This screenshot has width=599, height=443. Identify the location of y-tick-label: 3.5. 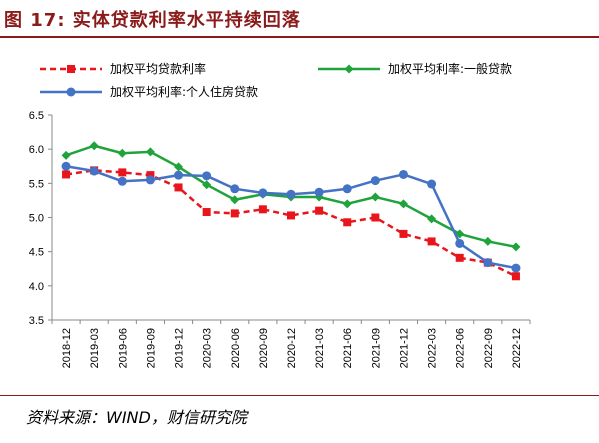
(36, 321).